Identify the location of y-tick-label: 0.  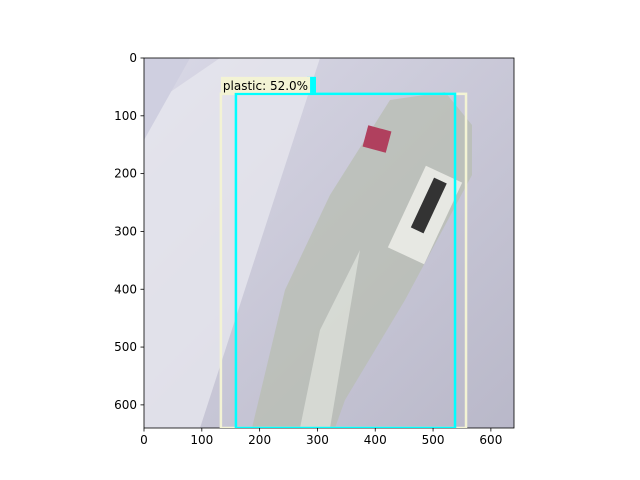
(133, 58).